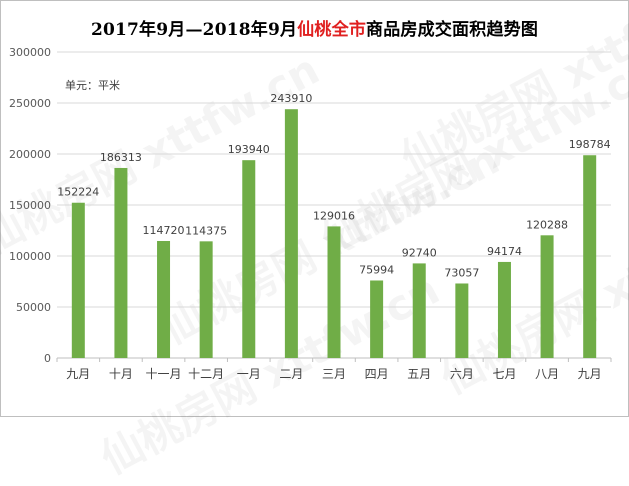  I want to click on y-tick-label: 300000, so click(30, 52).